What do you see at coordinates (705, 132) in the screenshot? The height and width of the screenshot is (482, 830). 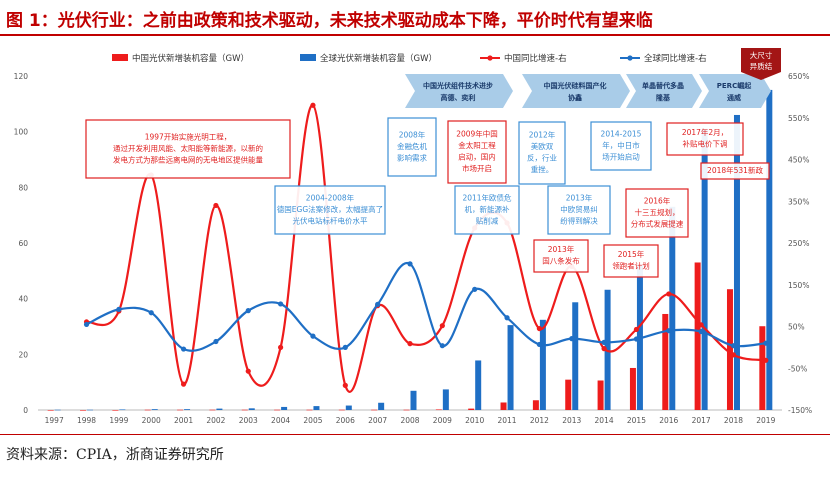 I see `annotation-text: 2017年2月，` at bounding box center [705, 132].